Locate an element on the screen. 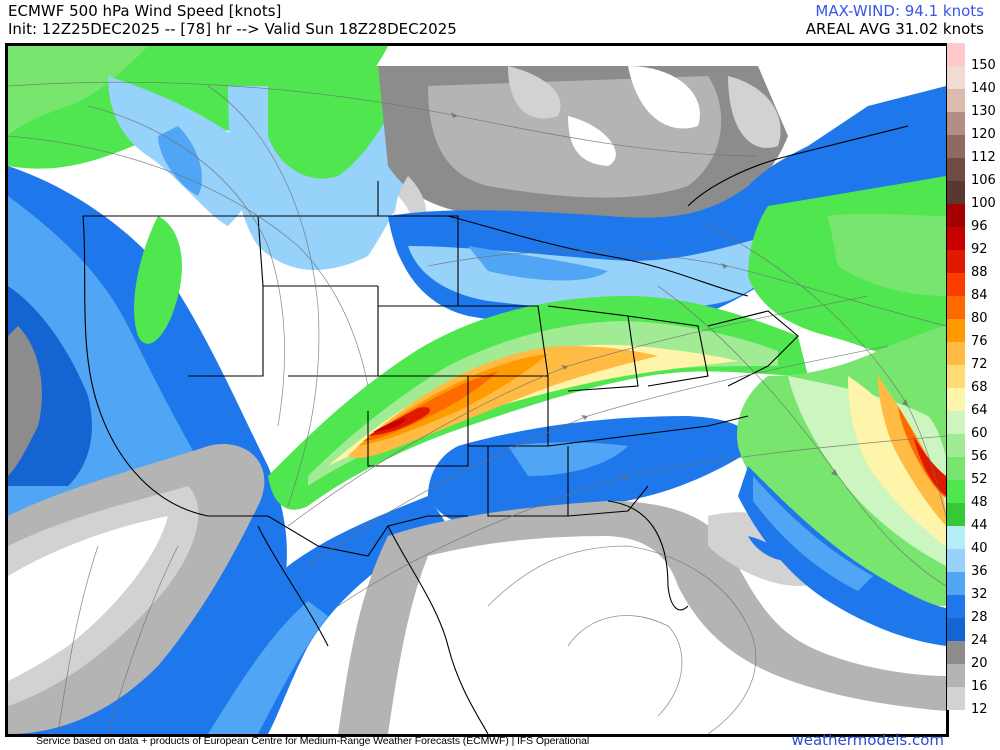 The height and width of the screenshot is (750, 1000). legend-label: 84 is located at coordinates (979, 295).